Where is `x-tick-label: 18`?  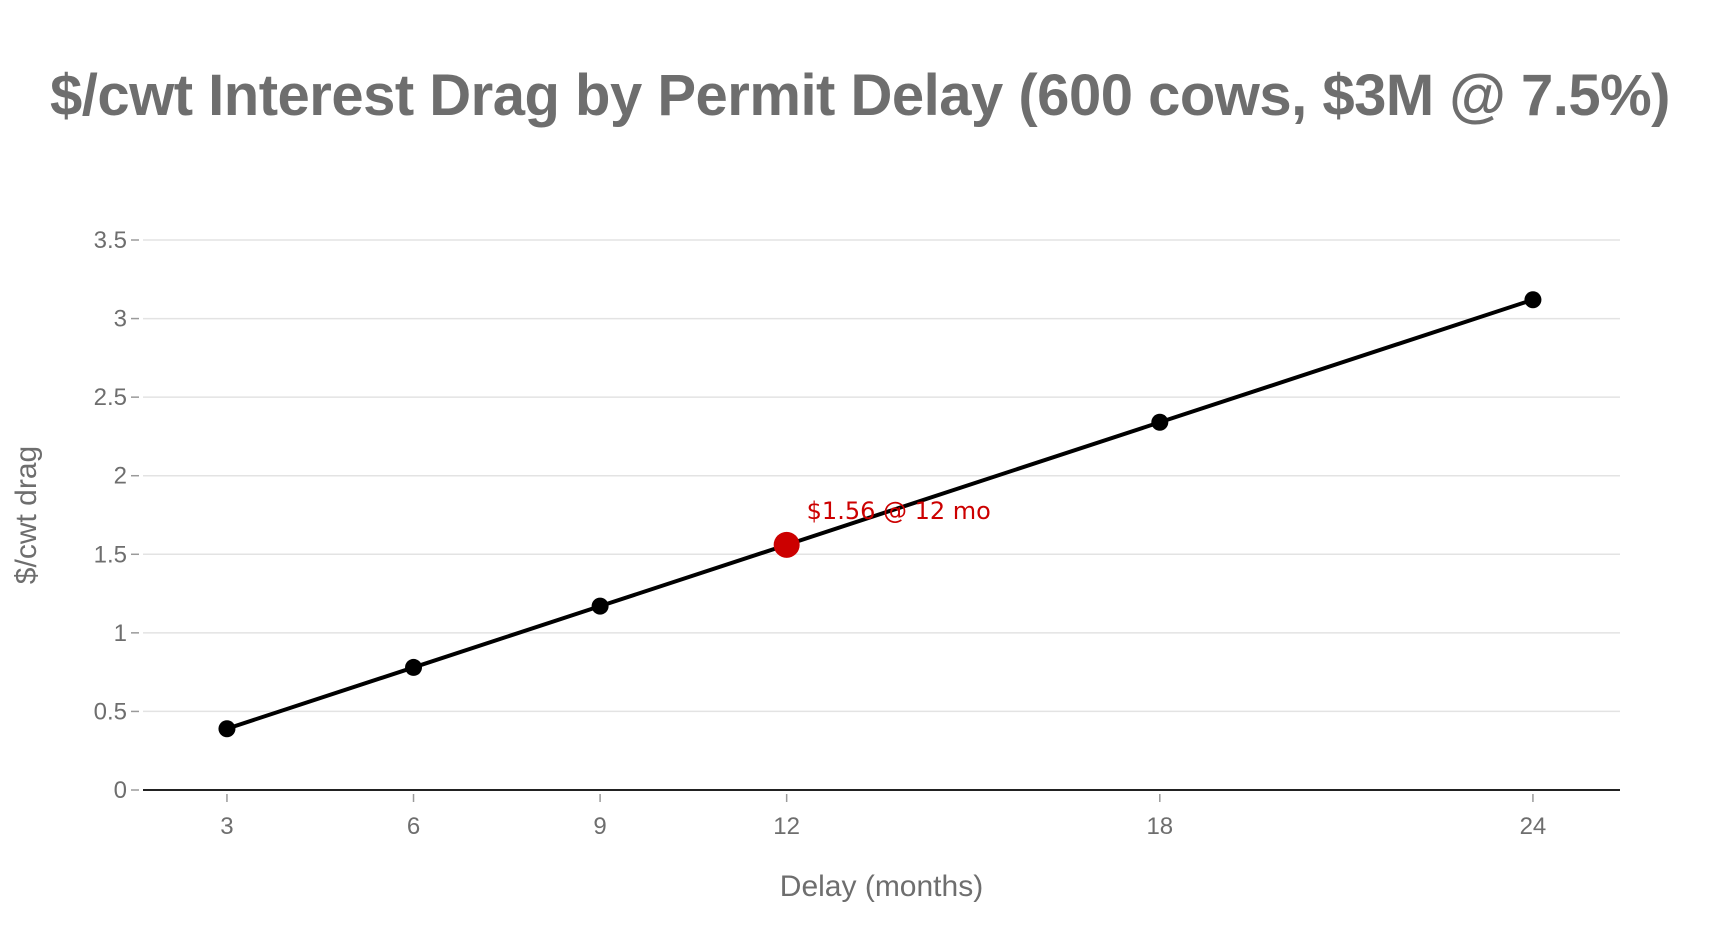 x-tick-label: 18 is located at coordinates (1159, 826).